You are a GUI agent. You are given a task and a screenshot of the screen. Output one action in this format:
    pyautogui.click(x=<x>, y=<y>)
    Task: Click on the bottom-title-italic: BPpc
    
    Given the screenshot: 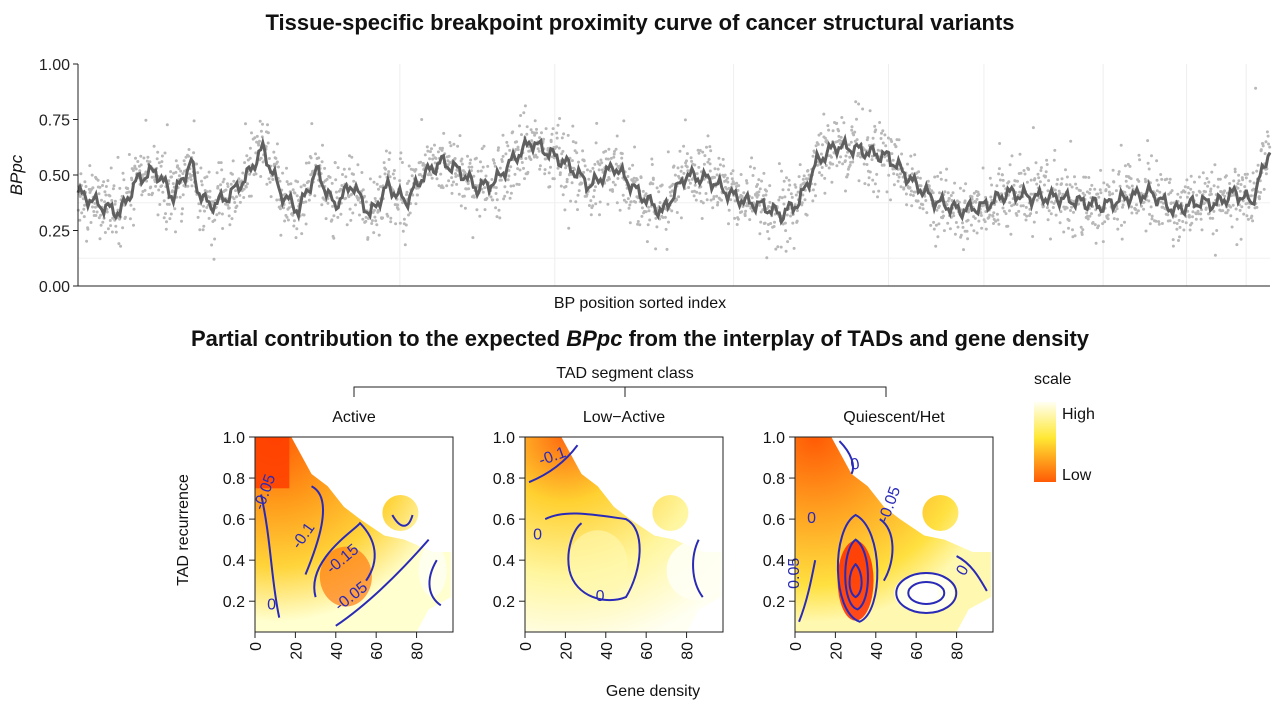 What is the action you would take?
    pyautogui.click(x=594, y=338)
    